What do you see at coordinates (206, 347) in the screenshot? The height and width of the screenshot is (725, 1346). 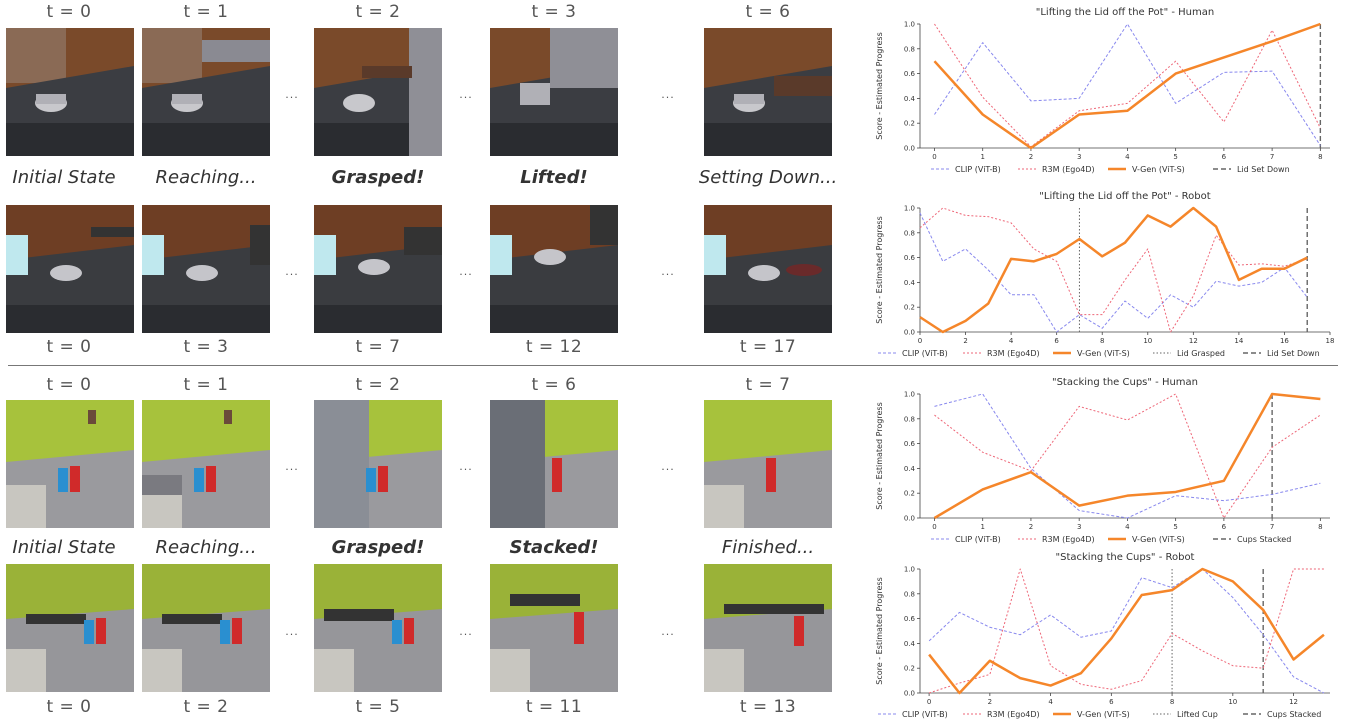 I see `robot-time-label: t = 3` at bounding box center [206, 347].